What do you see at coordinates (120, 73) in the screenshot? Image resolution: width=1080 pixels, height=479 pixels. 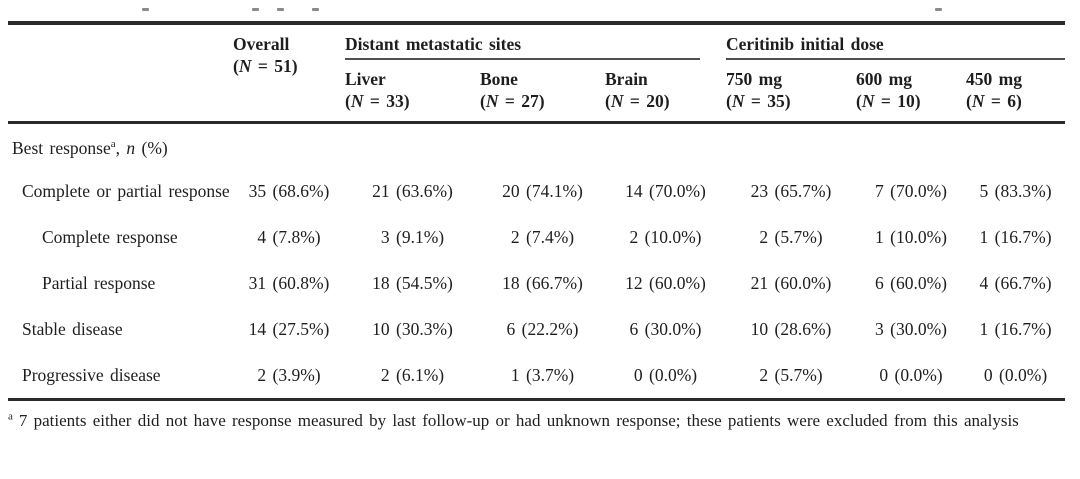 I see `row-label-column-header` at bounding box center [120, 73].